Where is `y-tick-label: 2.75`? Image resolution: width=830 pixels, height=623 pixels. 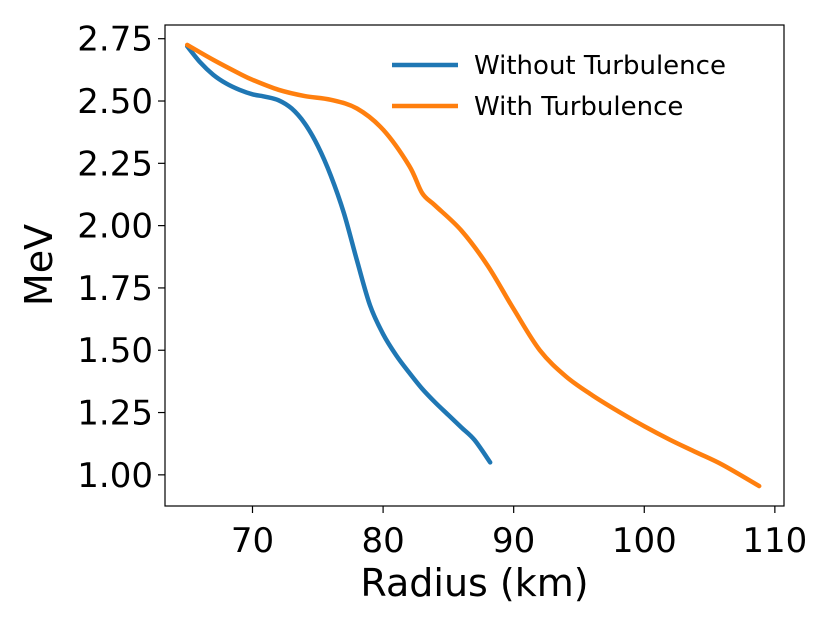
y-tick-label: 2.75 is located at coordinates (115, 40).